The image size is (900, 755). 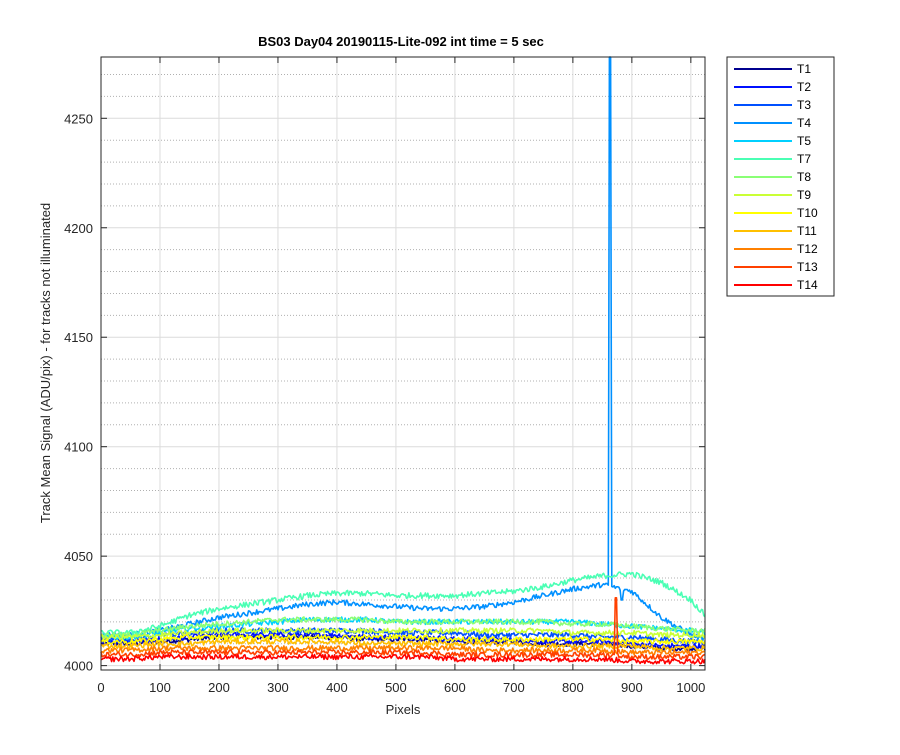 I want to click on x-tick-label: 1000, so click(x=690, y=687).